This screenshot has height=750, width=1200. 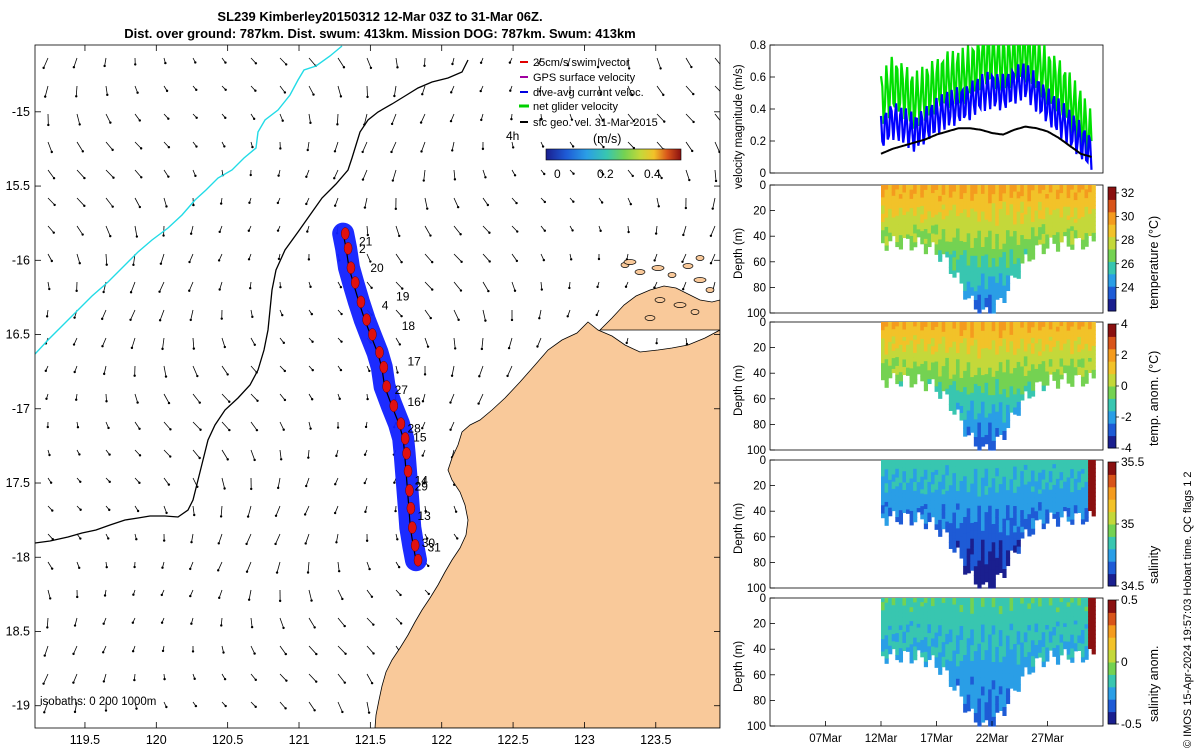 I want to click on island, so click(x=700, y=258).